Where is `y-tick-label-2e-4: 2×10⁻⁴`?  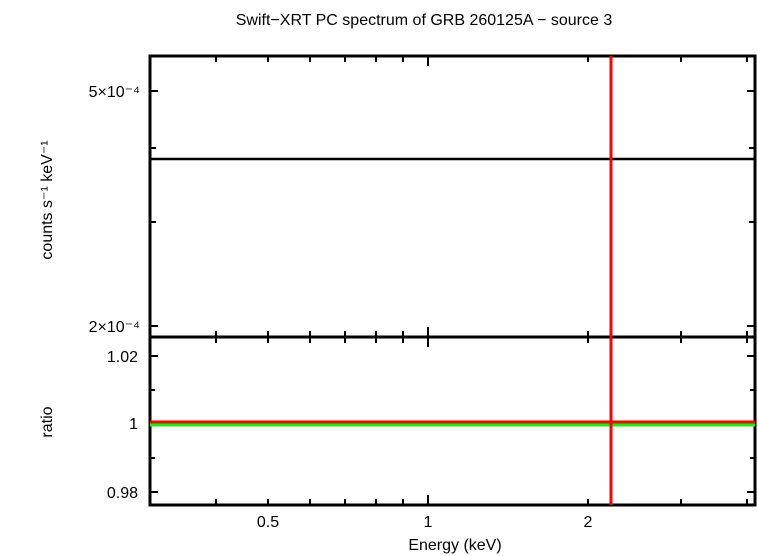 y-tick-label-2e-4: 2×10⁻⁴ is located at coordinates (114, 327).